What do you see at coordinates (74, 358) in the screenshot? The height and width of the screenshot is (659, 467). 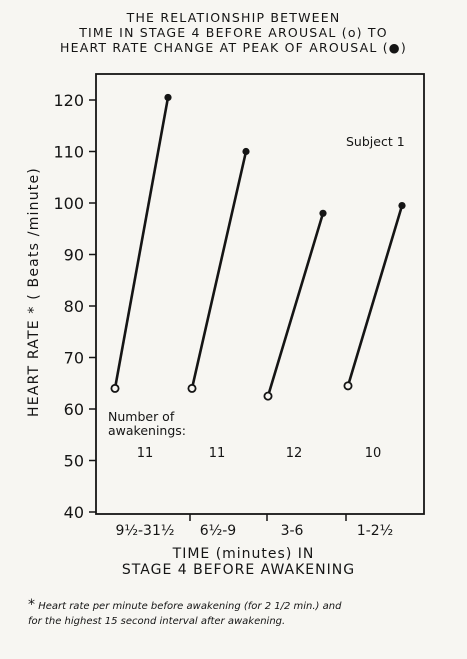 I see `y-tick-label-70: 70` at bounding box center [74, 358].